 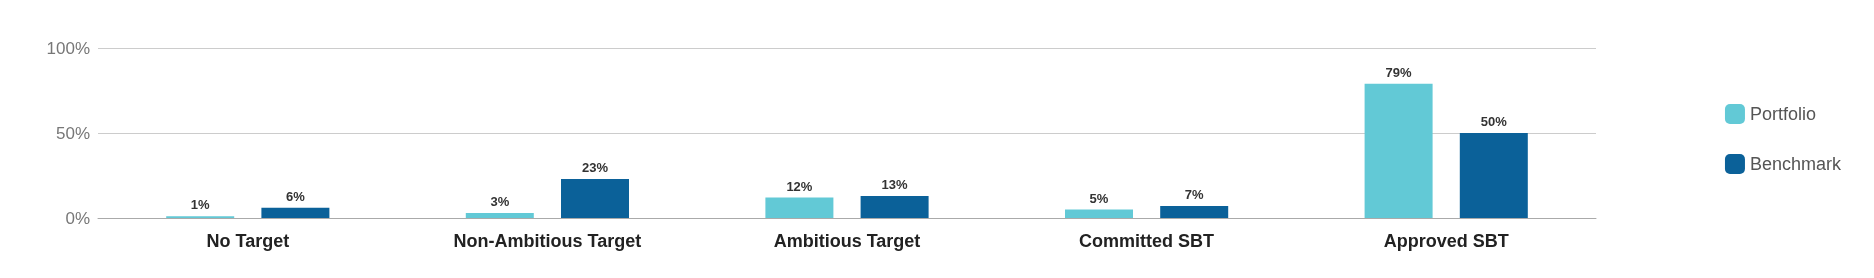 I want to click on x-tick-label: No Target, so click(x=248, y=241).